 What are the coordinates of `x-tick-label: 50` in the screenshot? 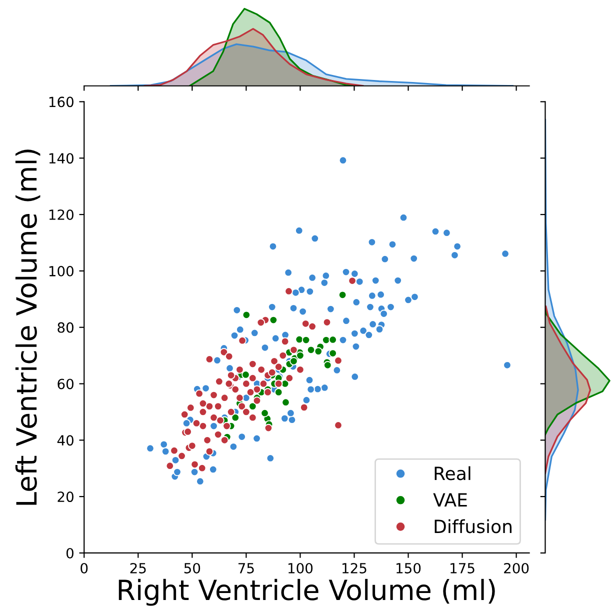 It's located at (192, 568).